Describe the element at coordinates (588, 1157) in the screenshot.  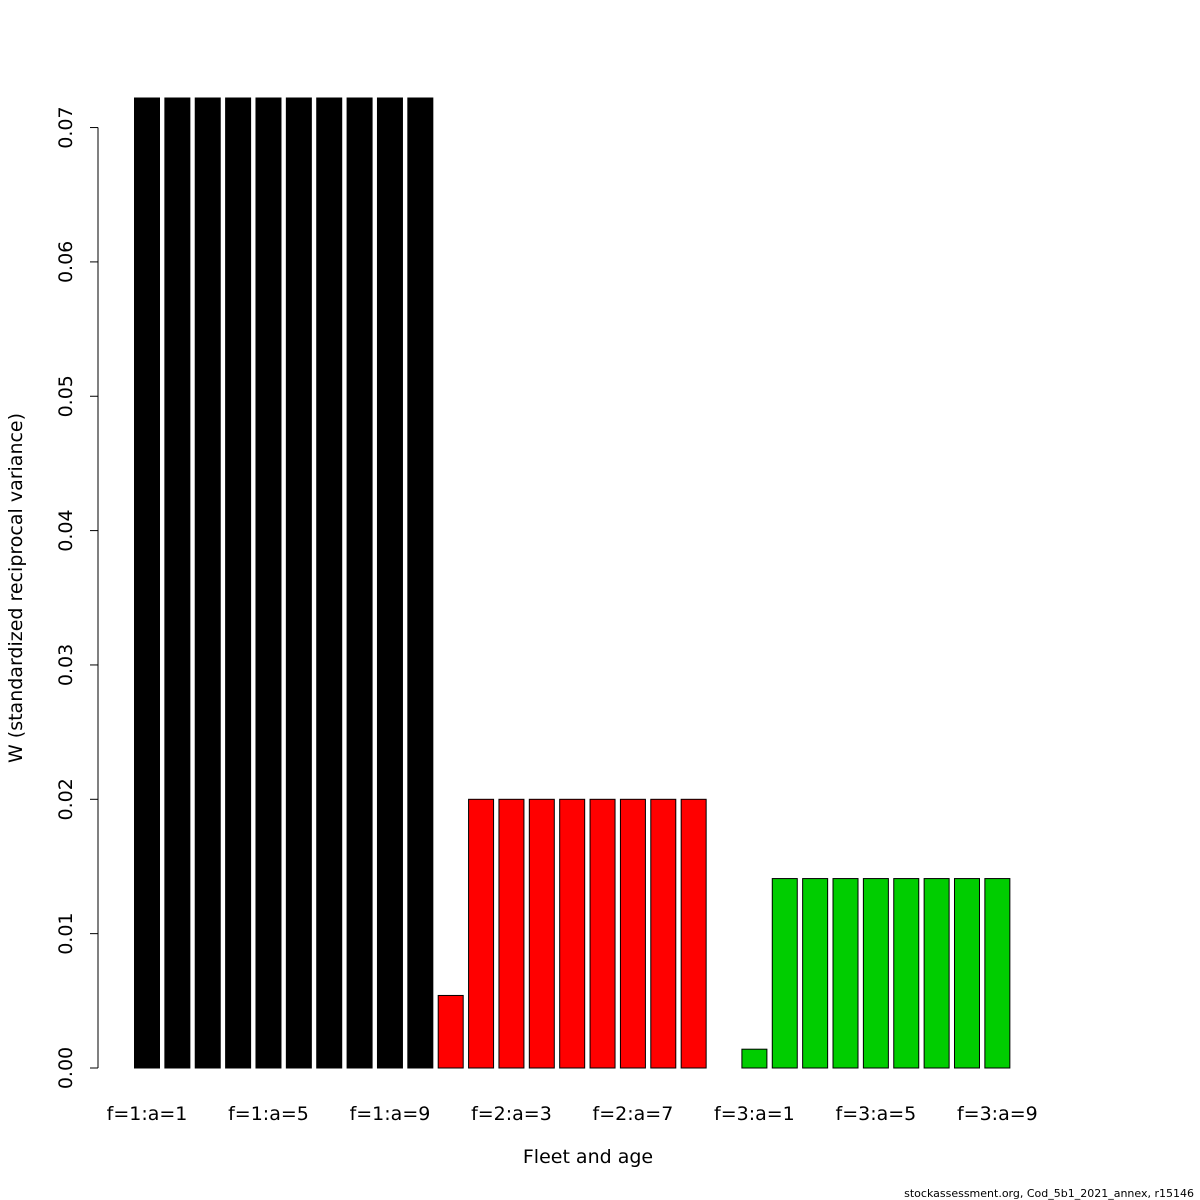
I see `x-axis-label: Fleet and age` at that location.